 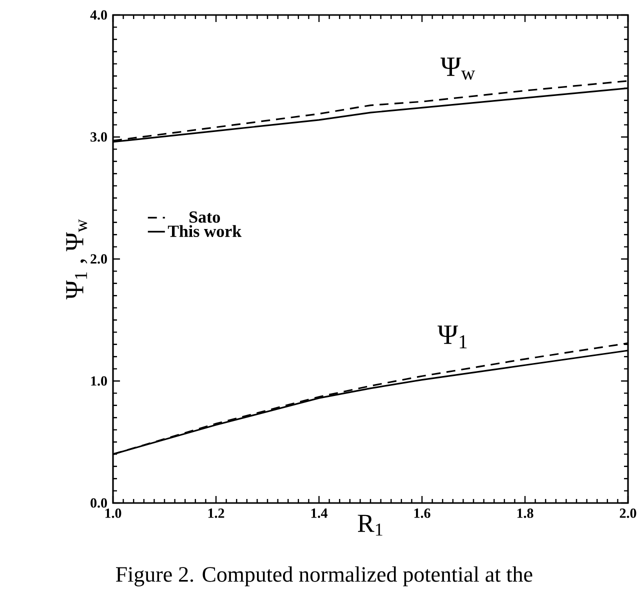 I want to click on caption: Figure 2. Computed normalized potential at the, so click(x=324, y=576).